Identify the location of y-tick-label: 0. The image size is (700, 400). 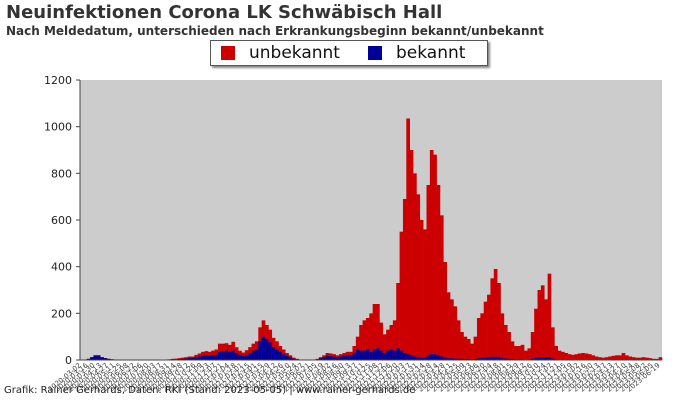
(68, 360).